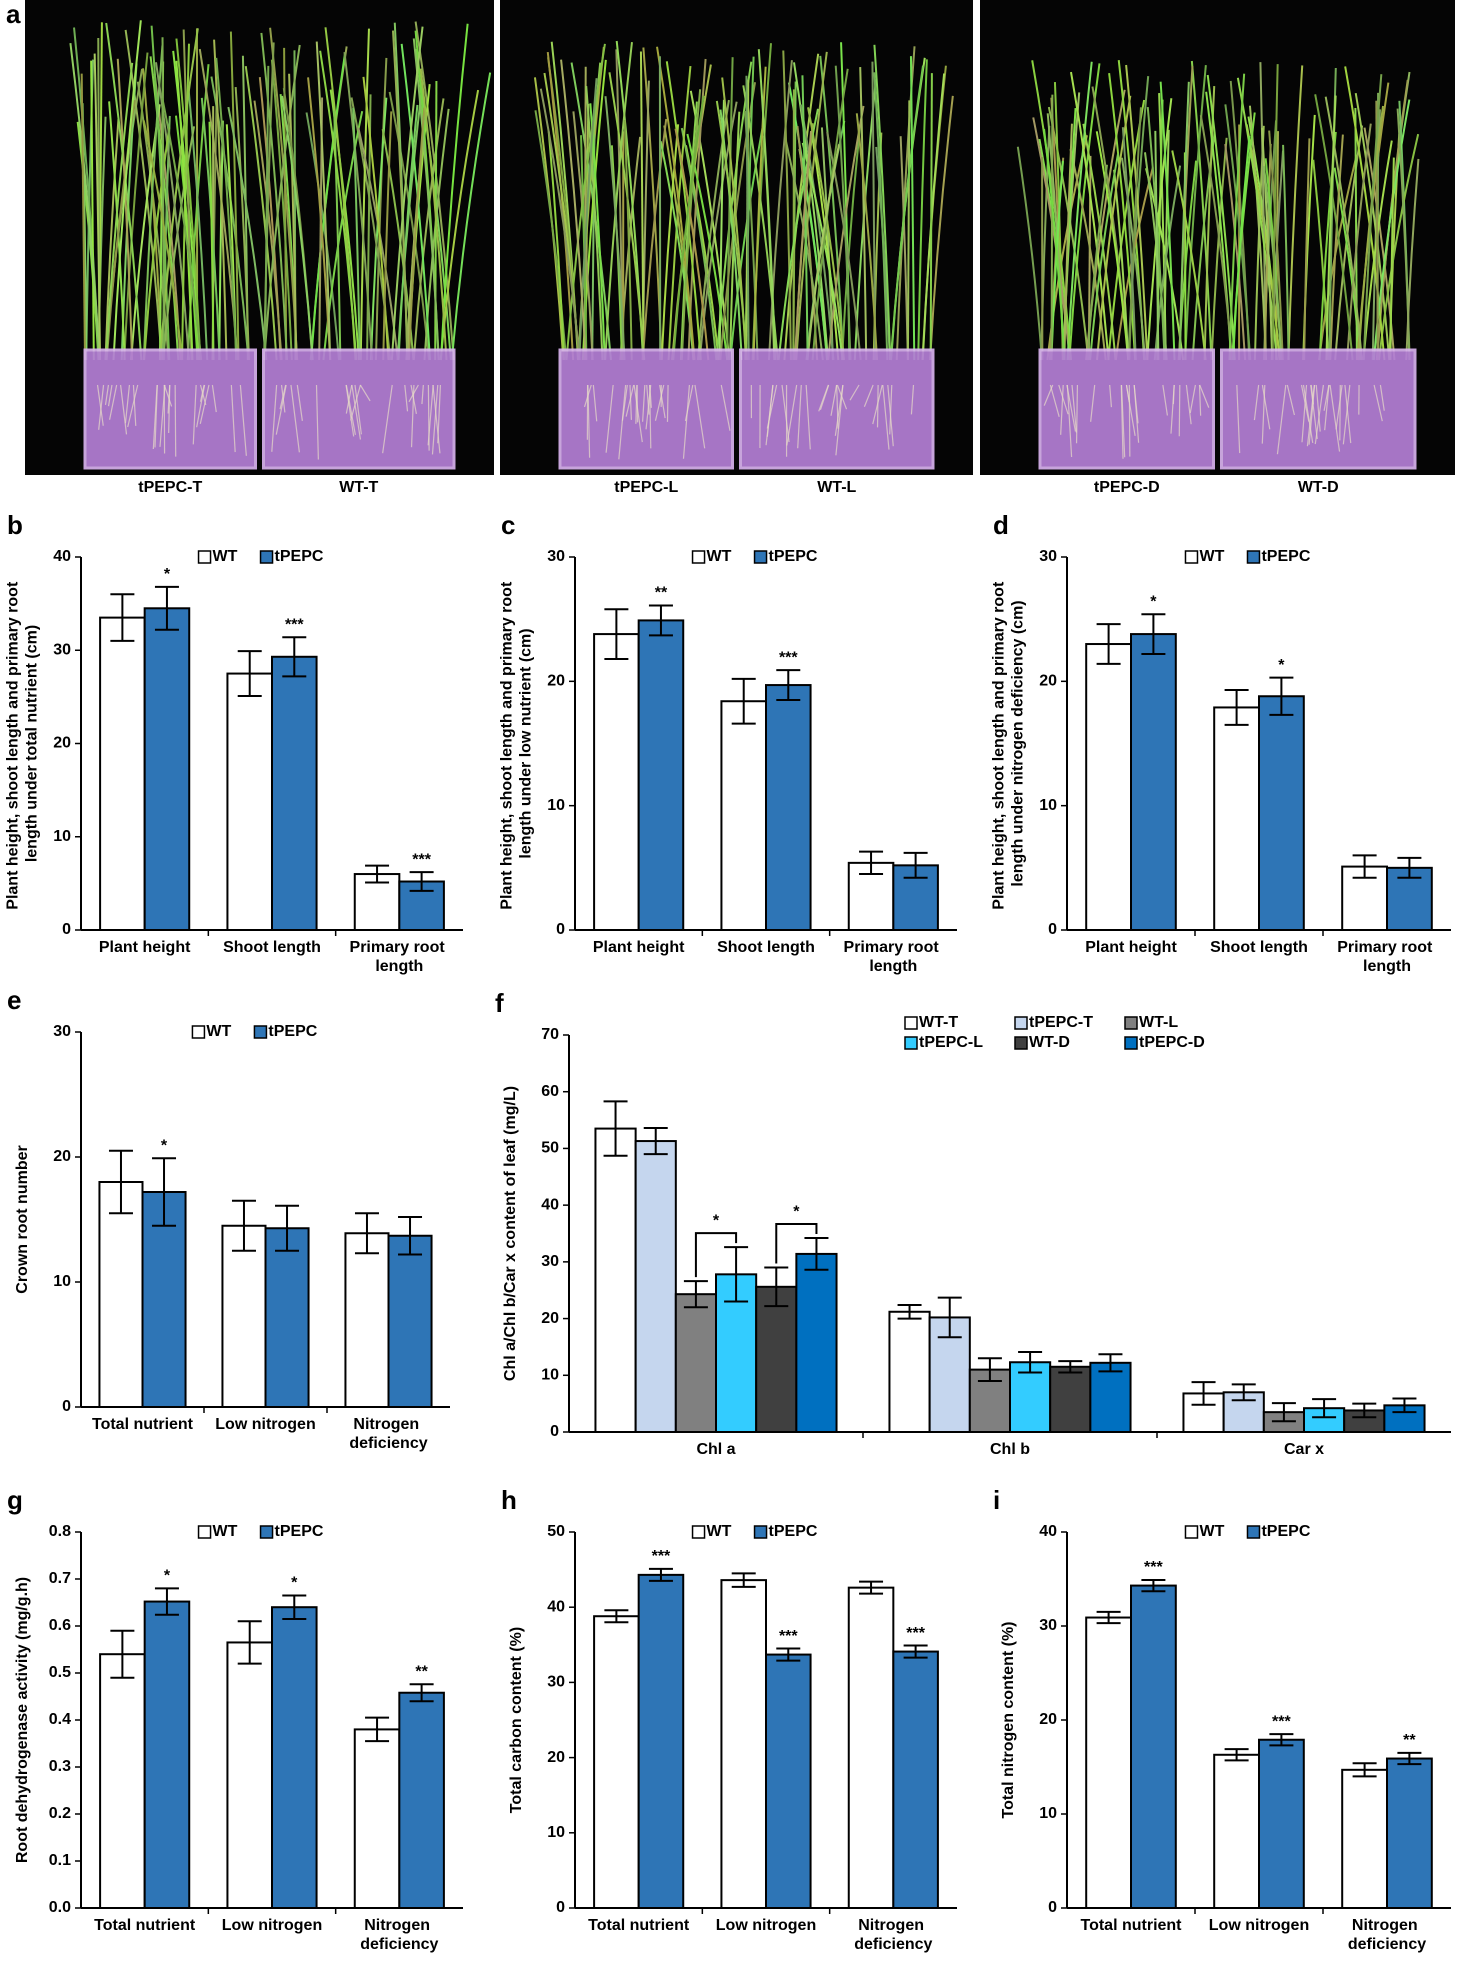 The height and width of the screenshot is (1962, 1459). Describe the element at coordinates (716, 1255) in the screenshot. I see `significance-bracket` at that location.